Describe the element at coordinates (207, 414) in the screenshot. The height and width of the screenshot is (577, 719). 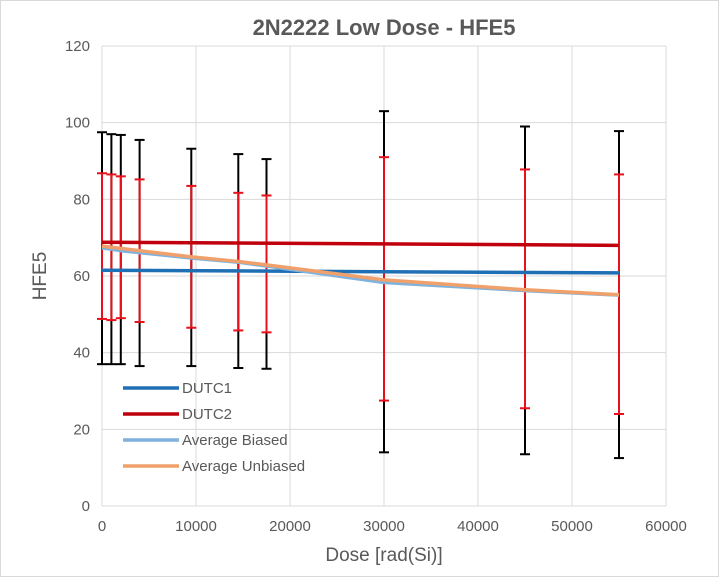
I see `legend-label: DUTC2` at that location.